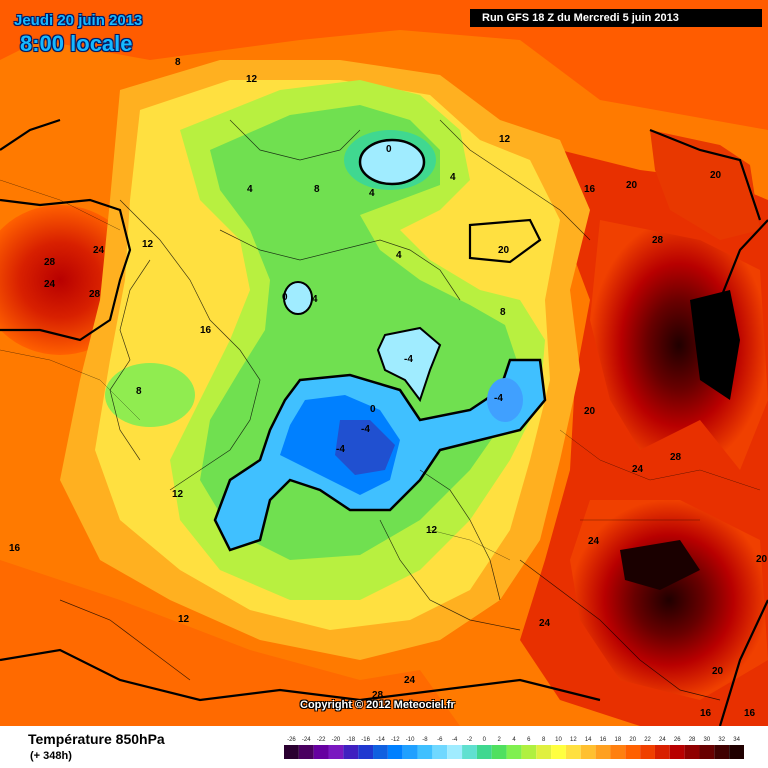 The image size is (768, 768). What do you see at coordinates (150, 395) in the screenshot?
I see `west-green-cell` at bounding box center [150, 395].